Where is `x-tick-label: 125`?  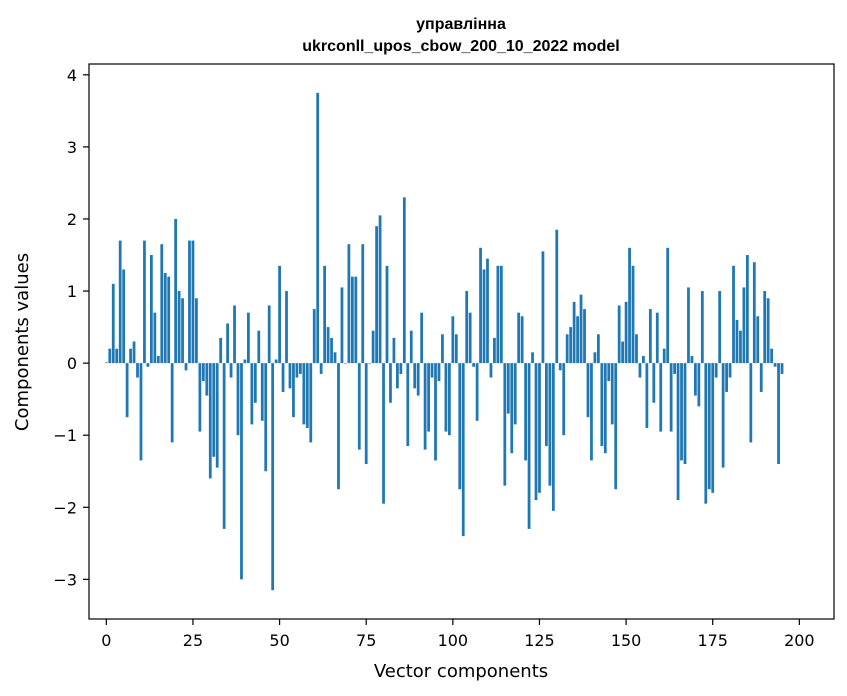 x-tick-label: 125 is located at coordinates (539, 640).